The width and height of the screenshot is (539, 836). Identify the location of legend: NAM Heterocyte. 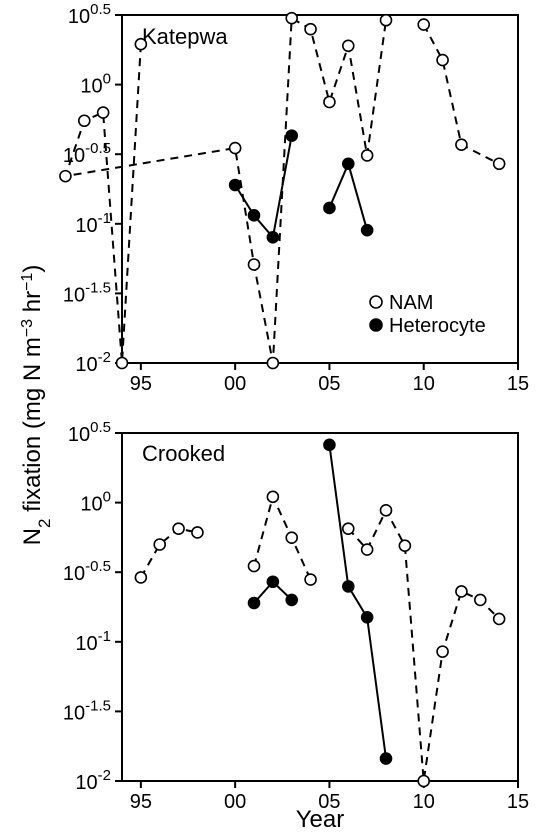
(427, 314).